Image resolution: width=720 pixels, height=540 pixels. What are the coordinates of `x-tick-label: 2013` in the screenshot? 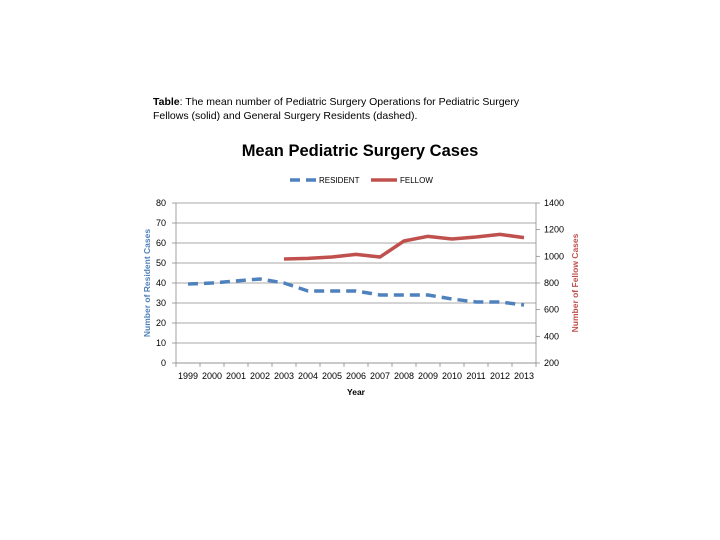 It's located at (524, 376).